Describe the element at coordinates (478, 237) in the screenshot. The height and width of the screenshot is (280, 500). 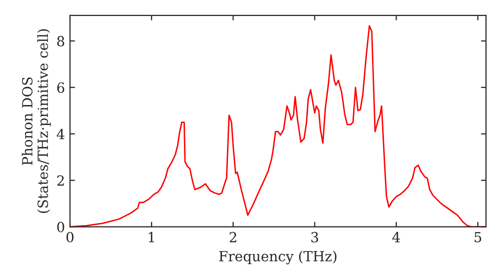
I see `x-tick-label: 5` at that location.